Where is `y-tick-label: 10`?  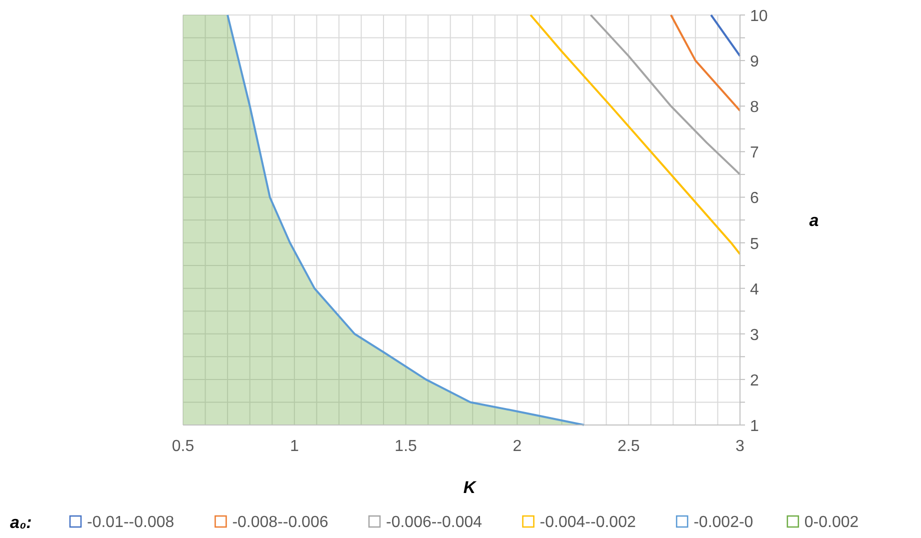
y-tick-label: 10 is located at coordinates (759, 16).